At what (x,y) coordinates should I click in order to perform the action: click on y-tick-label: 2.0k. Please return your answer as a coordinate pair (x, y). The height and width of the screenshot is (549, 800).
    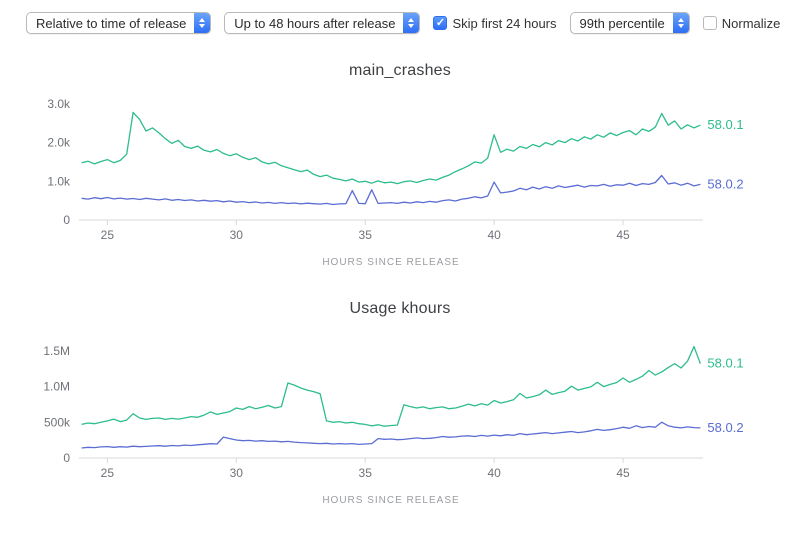
    Looking at the image, I should click on (59, 143).